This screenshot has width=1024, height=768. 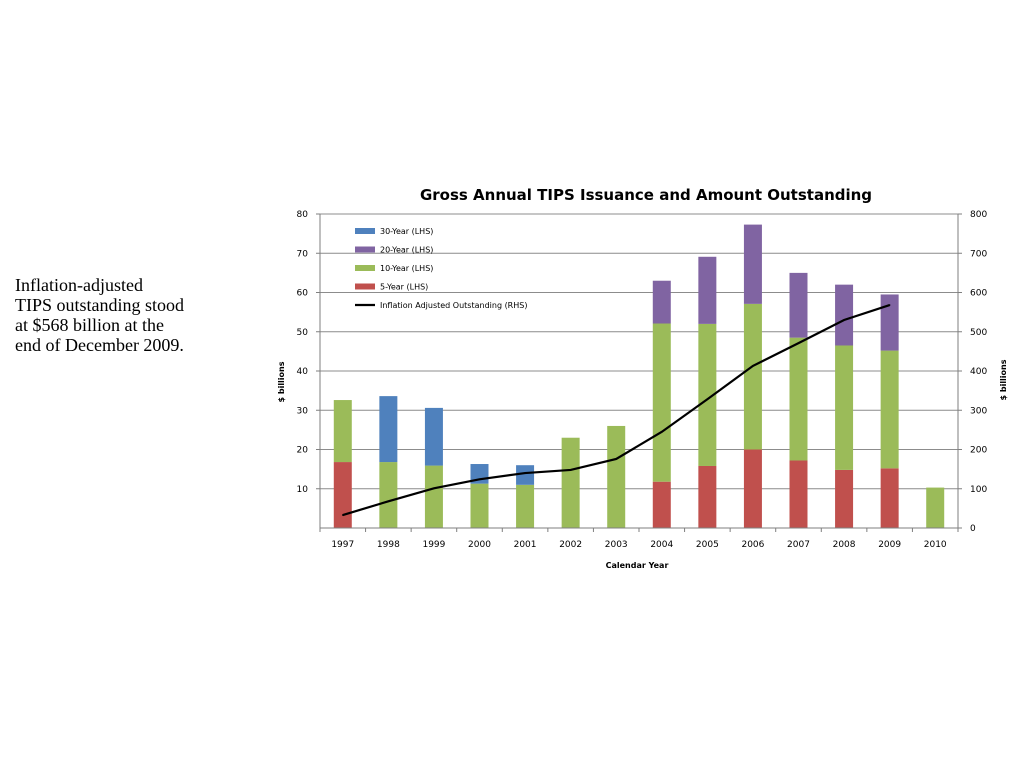 What do you see at coordinates (978, 254) in the screenshot?
I see `y-tick-label-right: 700` at bounding box center [978, 254].